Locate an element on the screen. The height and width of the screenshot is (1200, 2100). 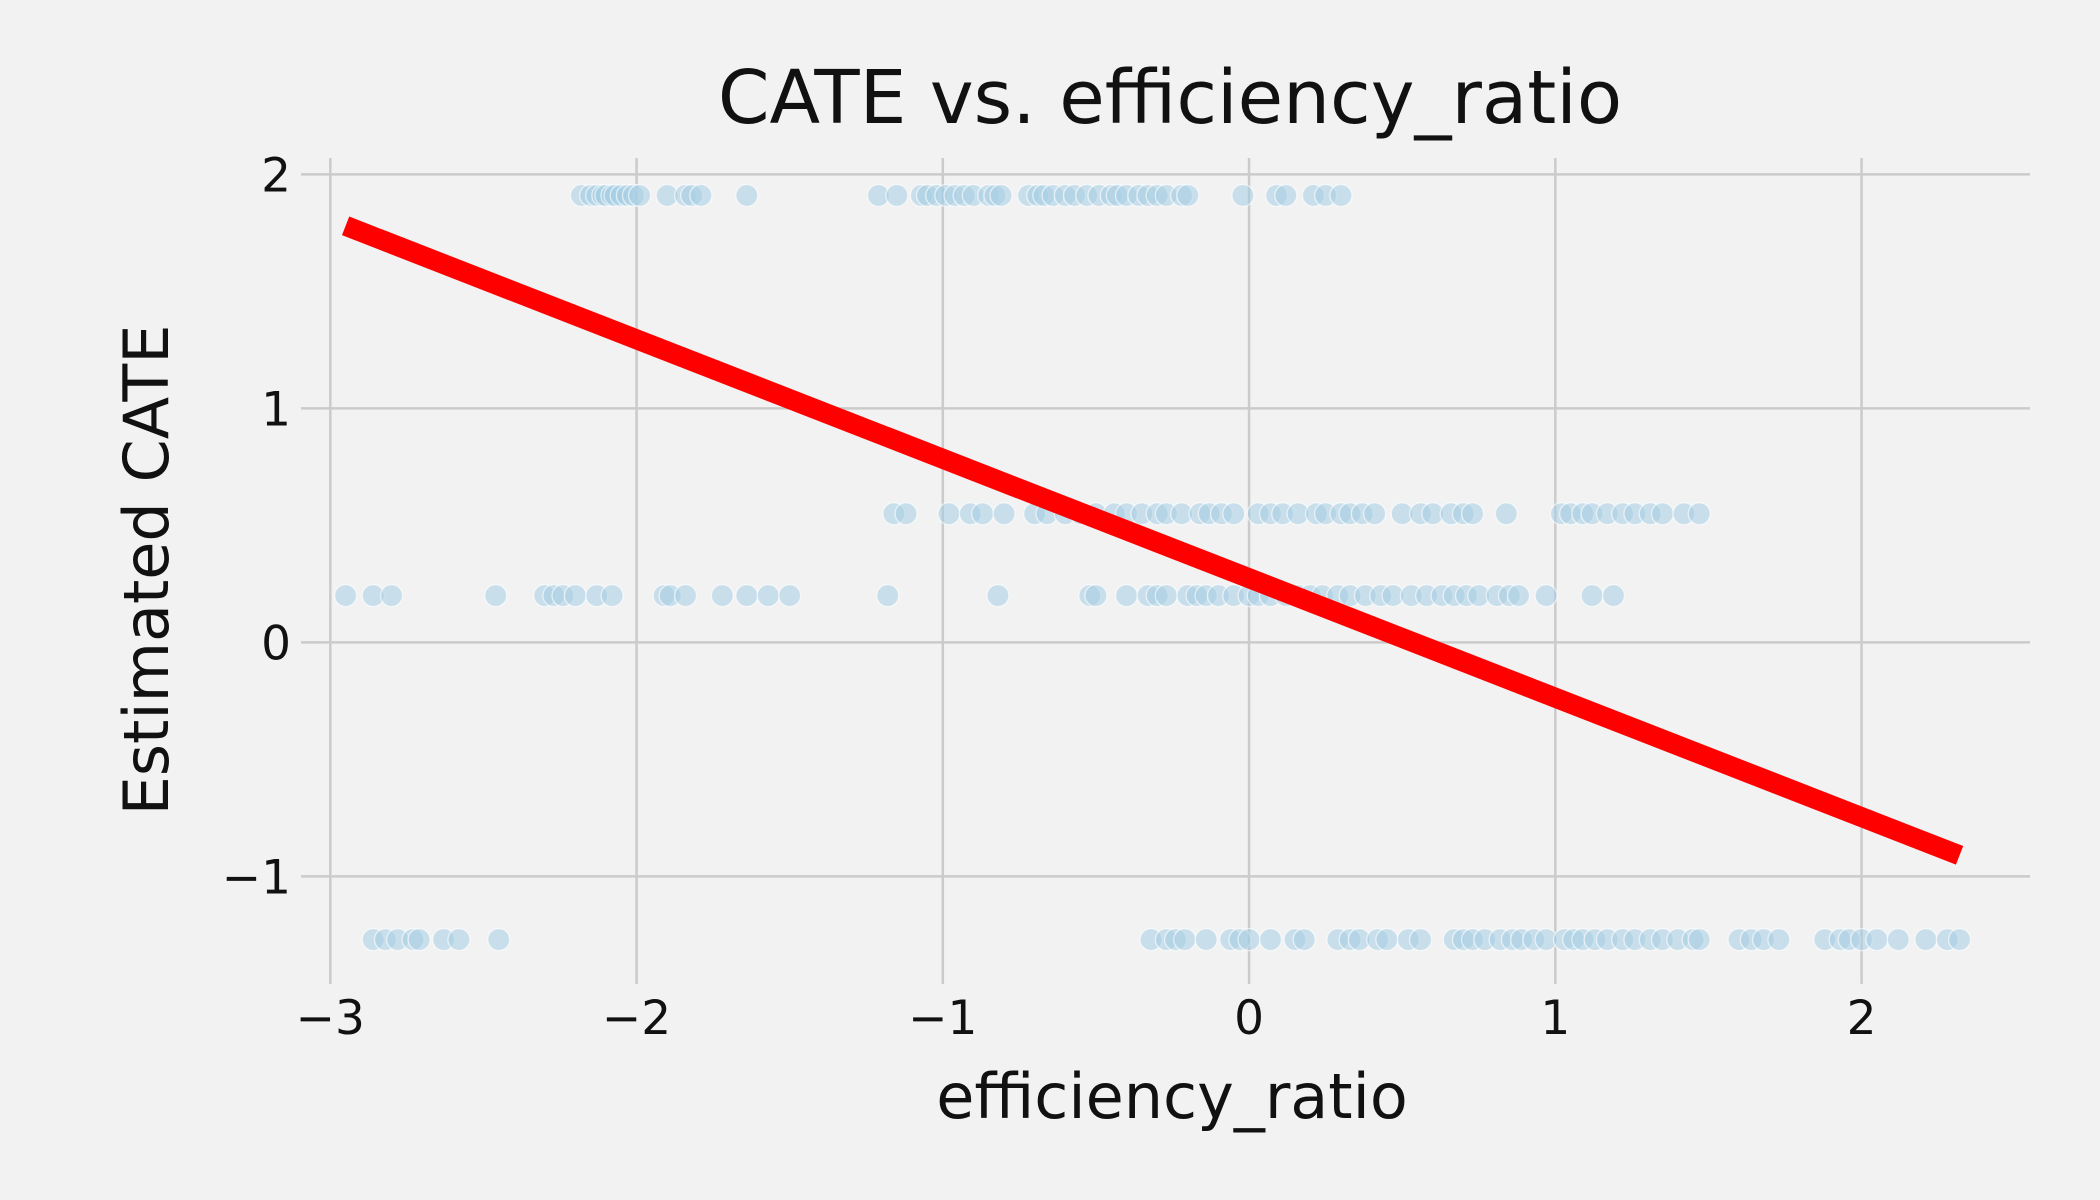
x-tick-label: 1 is located at coordinates (1555, 1018).